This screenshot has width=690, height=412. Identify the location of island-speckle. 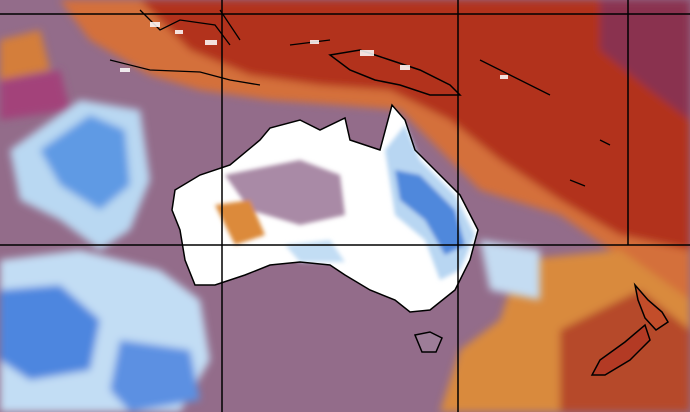
(314, 50).